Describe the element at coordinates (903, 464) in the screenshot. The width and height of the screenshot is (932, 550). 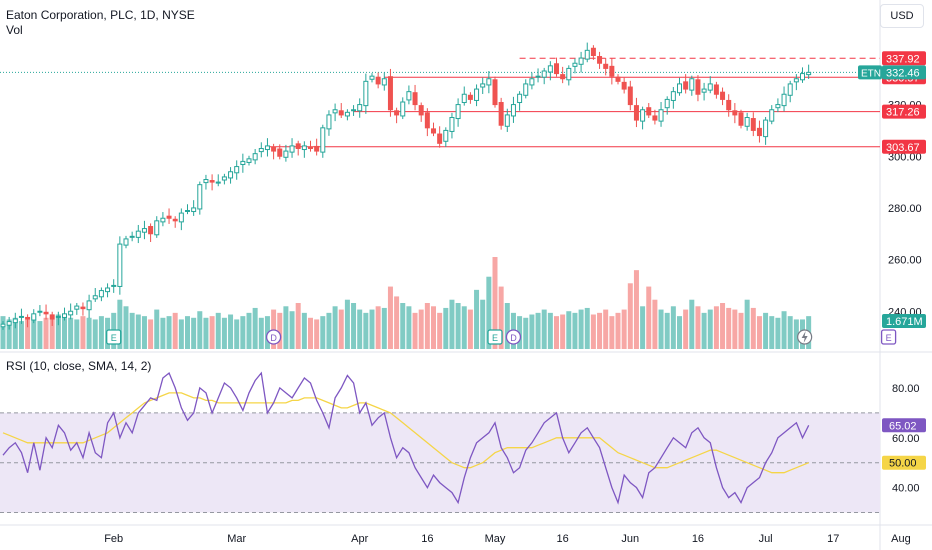
I see `rsi-sma-label: 50.00` at that location.